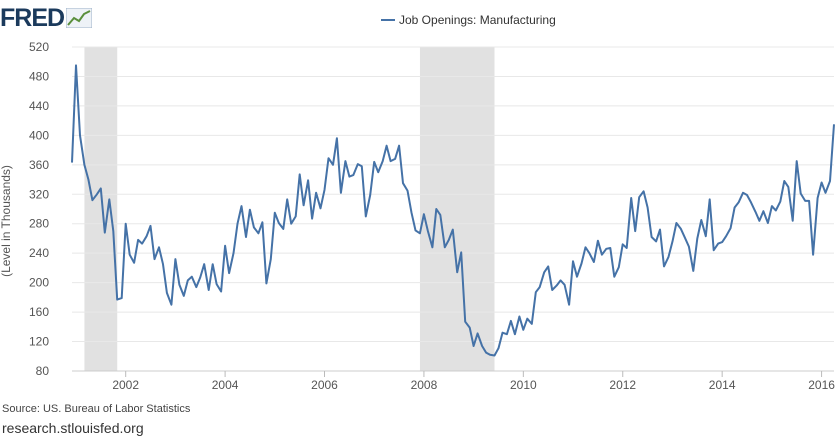  What do you see at coordinates (424, 385) in the screenshot?
I see `x-tick-label-2008: 2008` at bounding box center [424, 385].